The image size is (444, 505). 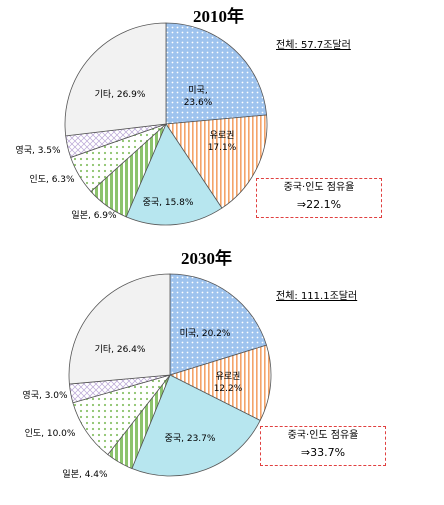 I want to click on slice-label-2030-0: 미국, 20.2%, so click(x=205, y=333).